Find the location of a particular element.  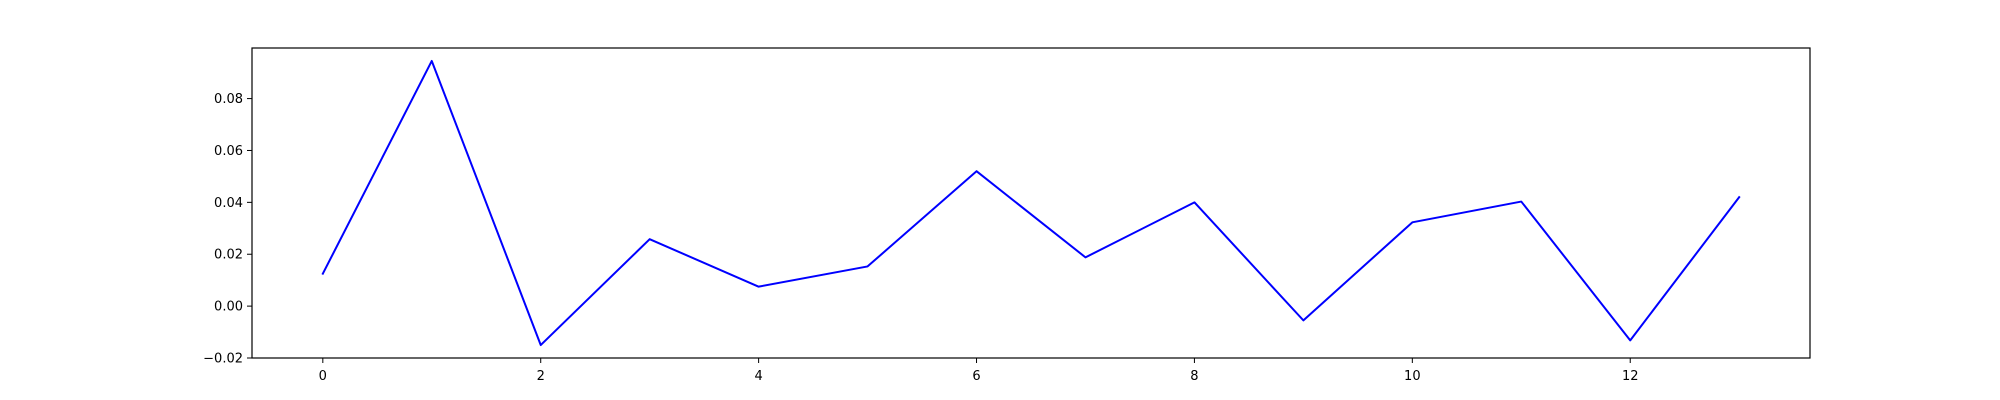

y-tick-label: 0.08 is located at coordinates (228, 99).